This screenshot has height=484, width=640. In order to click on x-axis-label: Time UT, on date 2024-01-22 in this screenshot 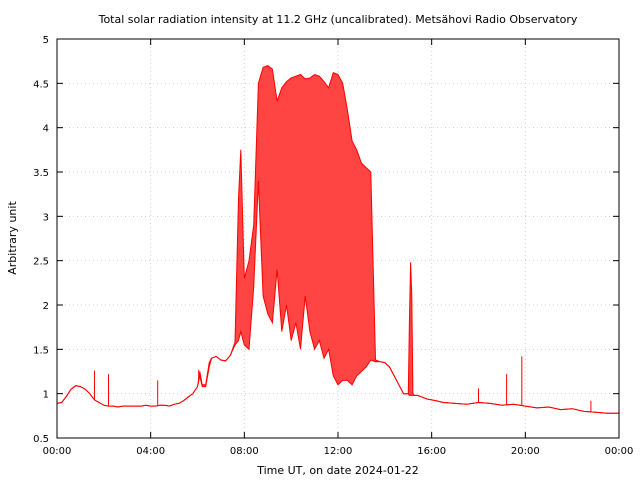, I will do `click(337, 470)`.